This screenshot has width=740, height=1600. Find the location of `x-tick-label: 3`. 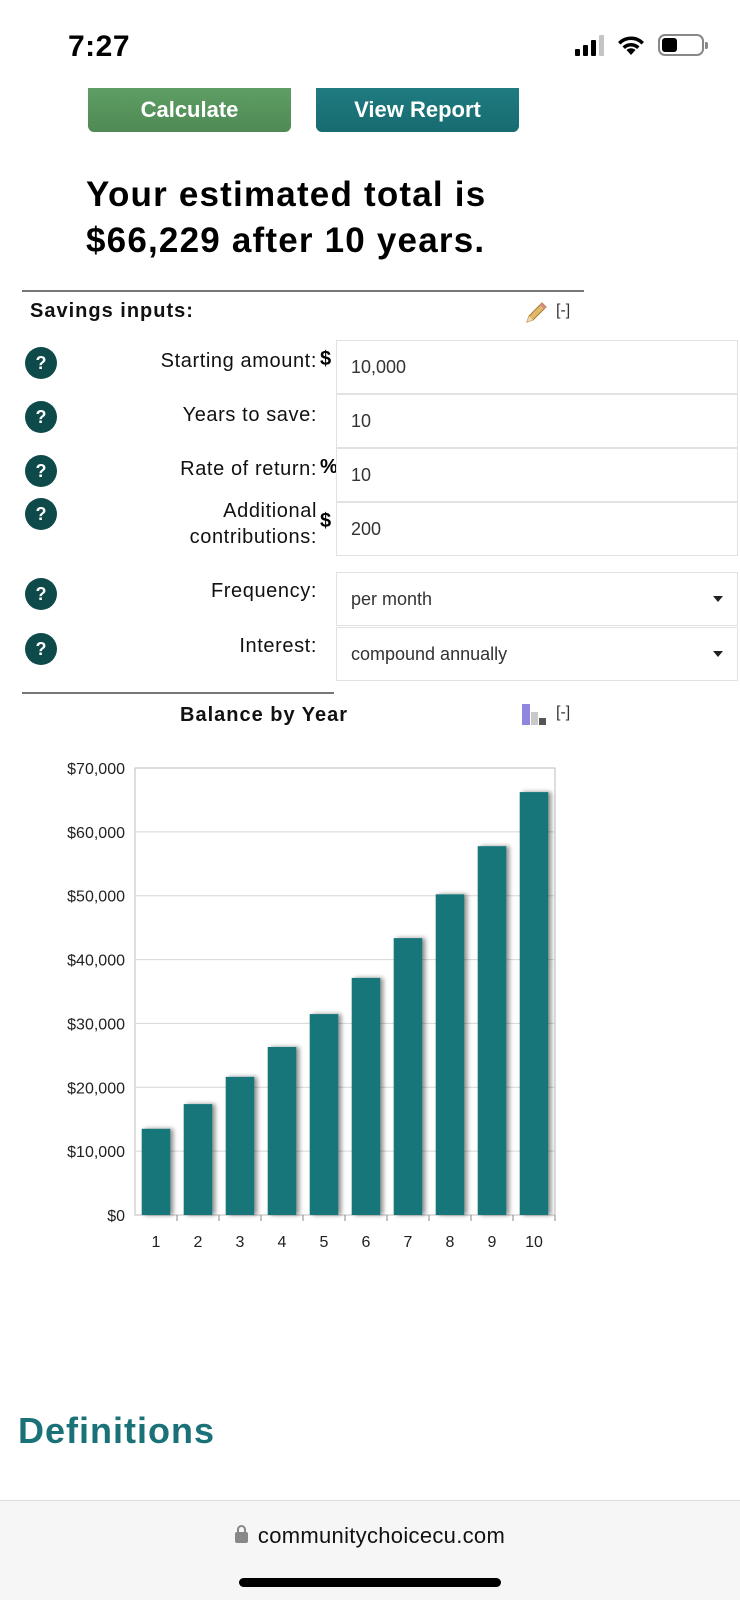

x-tick-label: 3 is located at coordinates (240, 1242).